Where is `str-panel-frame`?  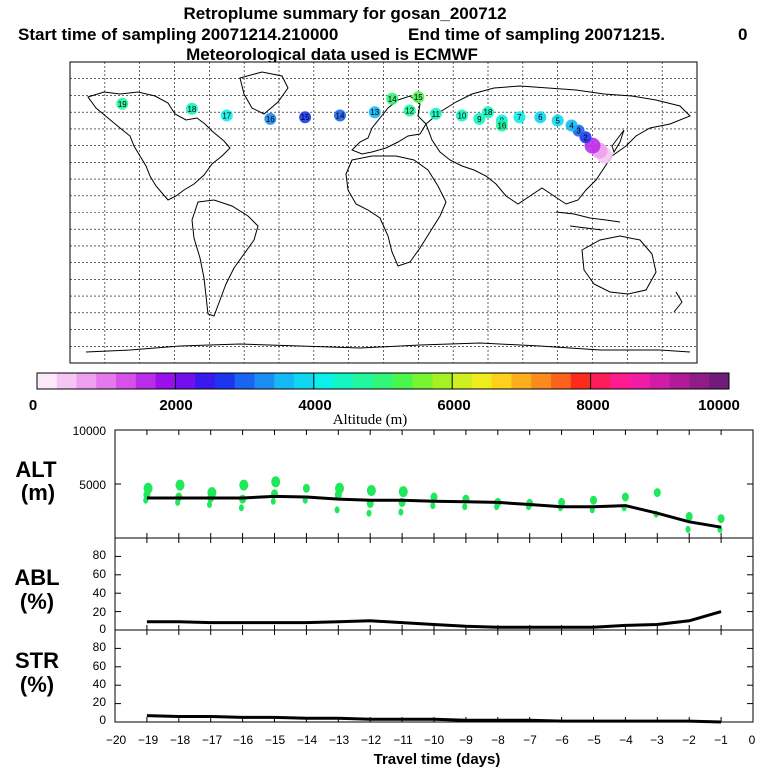
str-panel-frame is located at coordinates (434, 676).